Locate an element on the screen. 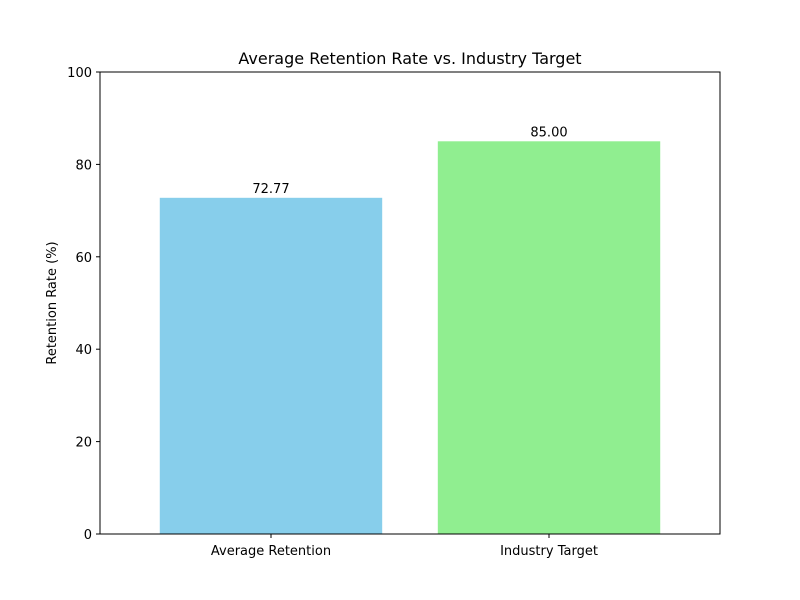 The width and height of the screenshot is (800, 600). data-label-industry-target: 85.00 is located at coordinates (548, 132).